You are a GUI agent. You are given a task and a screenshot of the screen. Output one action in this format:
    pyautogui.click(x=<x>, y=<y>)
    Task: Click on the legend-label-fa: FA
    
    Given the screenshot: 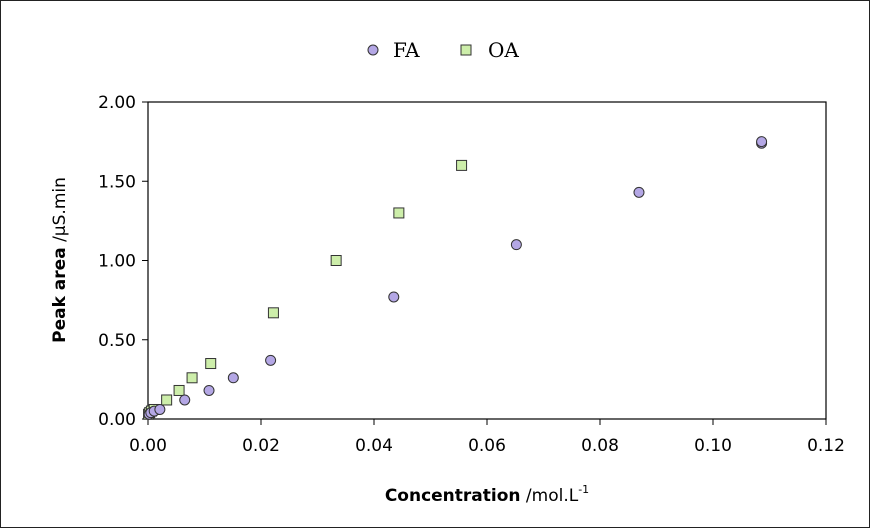 What is the action you would take?
    pyautogui.click(x=406, y=50)
    